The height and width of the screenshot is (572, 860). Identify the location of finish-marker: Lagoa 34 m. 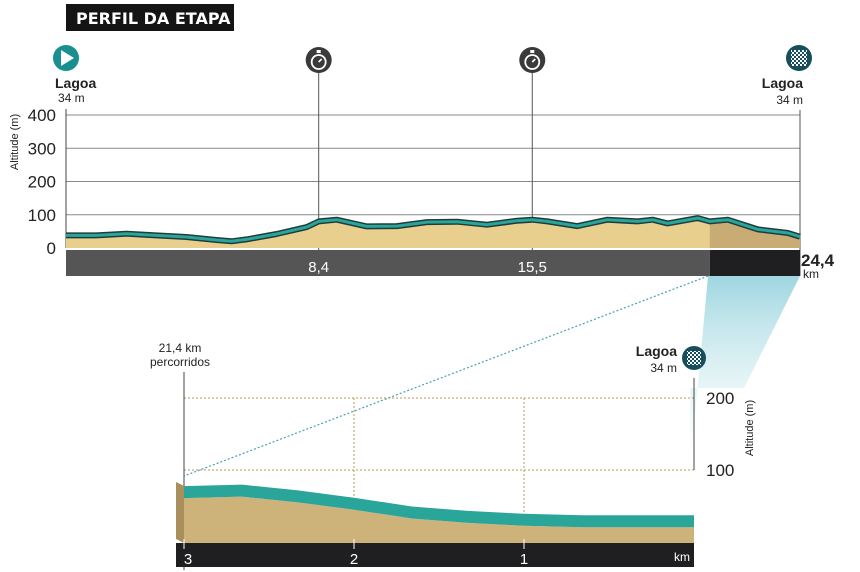
(787, 76).